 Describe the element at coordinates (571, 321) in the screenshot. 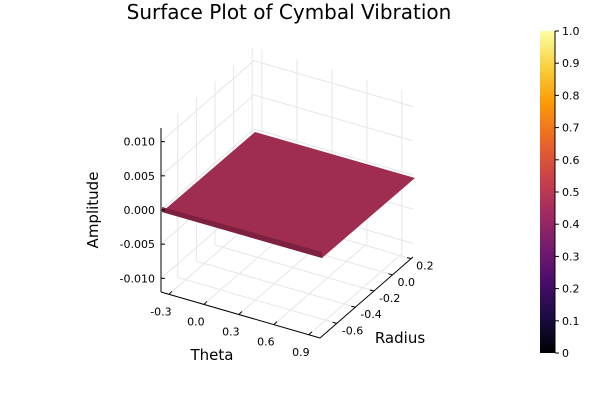

I see `colorbar-tick-label: 0.1` at that location.